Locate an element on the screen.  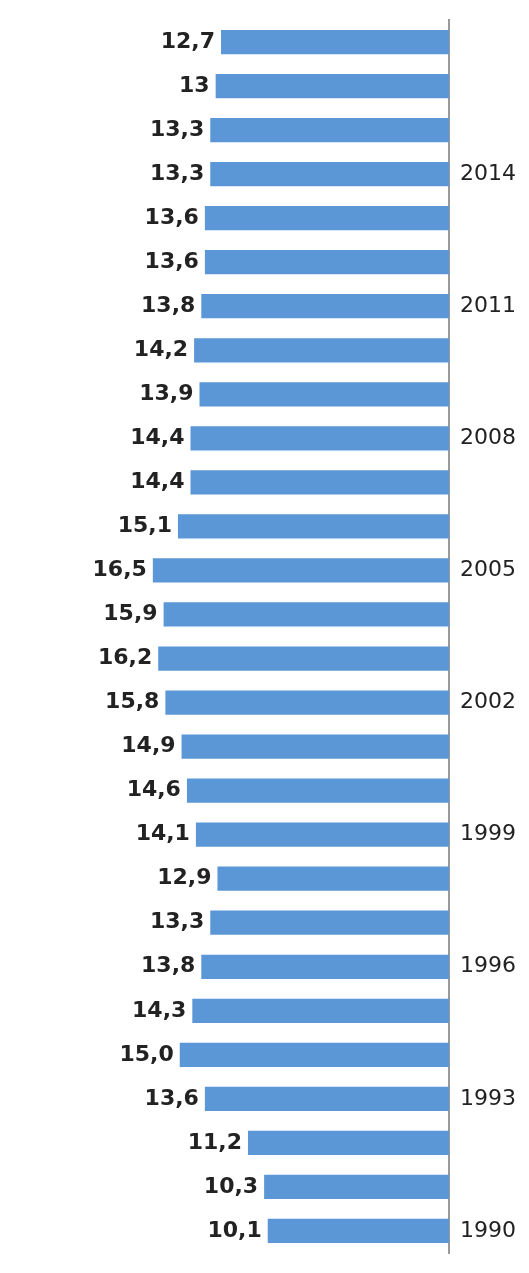
y-tick-label: 1999 is located at coordinates (488, 833).